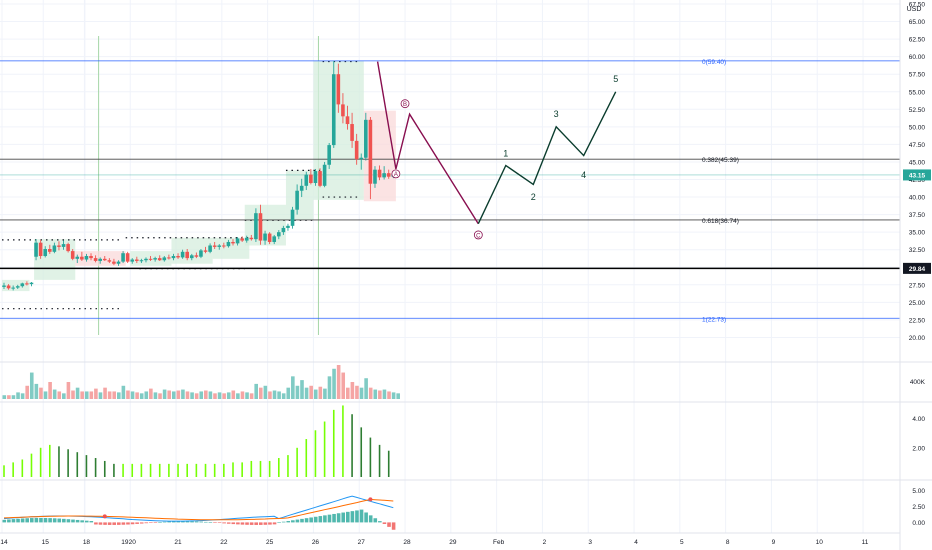 Image resolution: width=932 pixels, height=550 pixels. What do you see at coordinates (918, 507) in the screenshot?
I see `macd-tick-label: 2.50` at bounding box center [918, 507].